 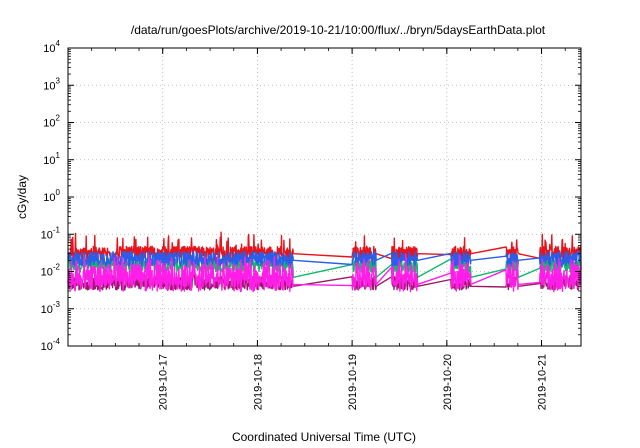 What do you see at coordinates (543, 382) in the screenshot?
I see `x-tick-label: 2019-10-21` at bounding box center [543, 382].